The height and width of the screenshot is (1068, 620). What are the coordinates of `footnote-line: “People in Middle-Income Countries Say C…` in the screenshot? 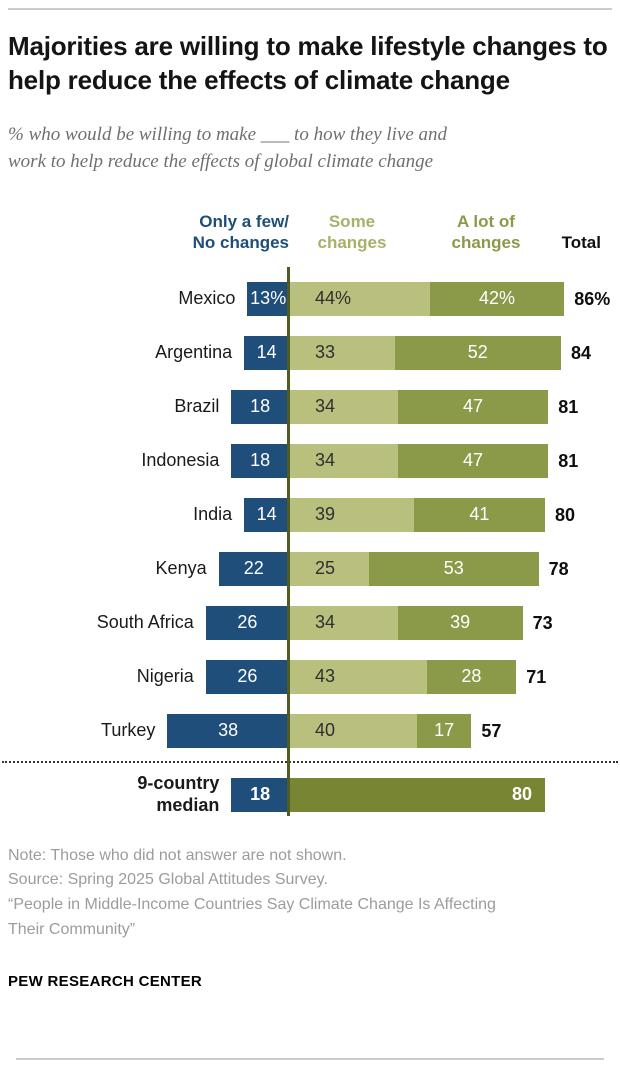 It's located at (252, 905).